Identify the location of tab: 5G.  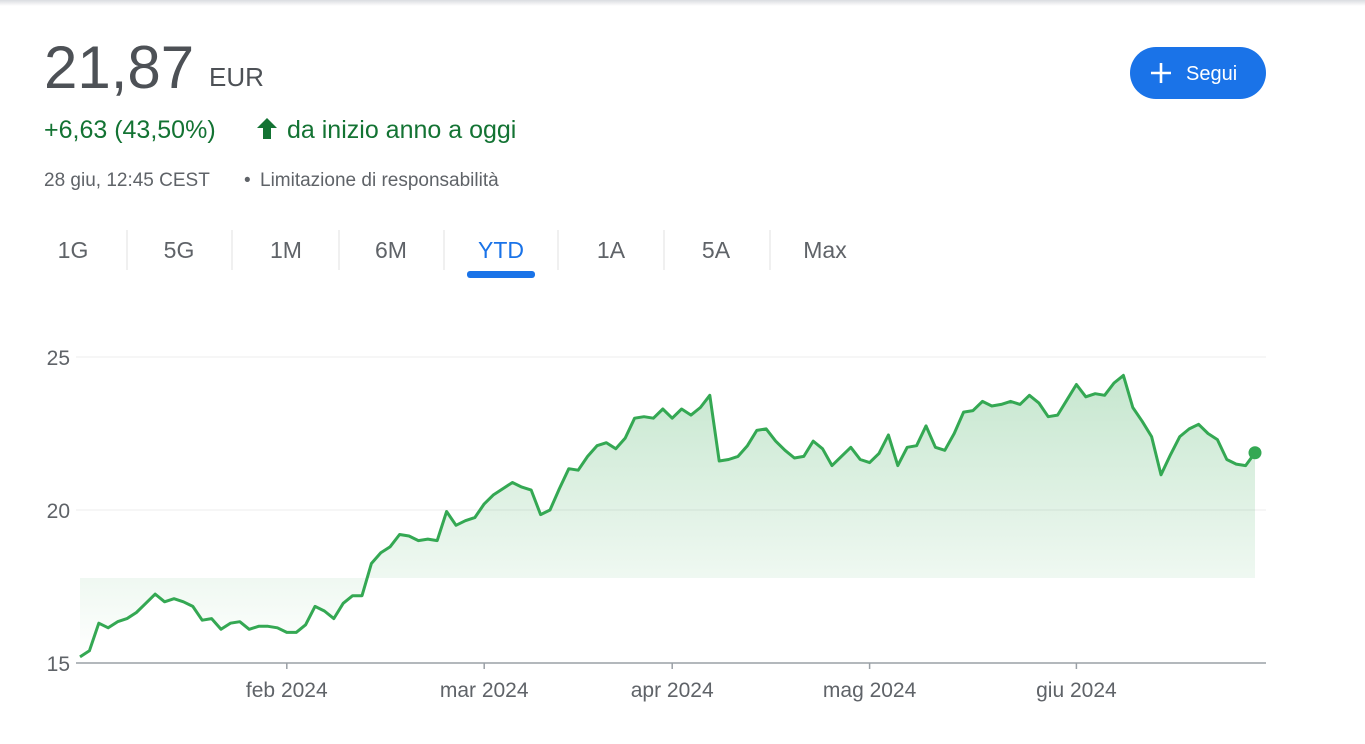
(179, 250).